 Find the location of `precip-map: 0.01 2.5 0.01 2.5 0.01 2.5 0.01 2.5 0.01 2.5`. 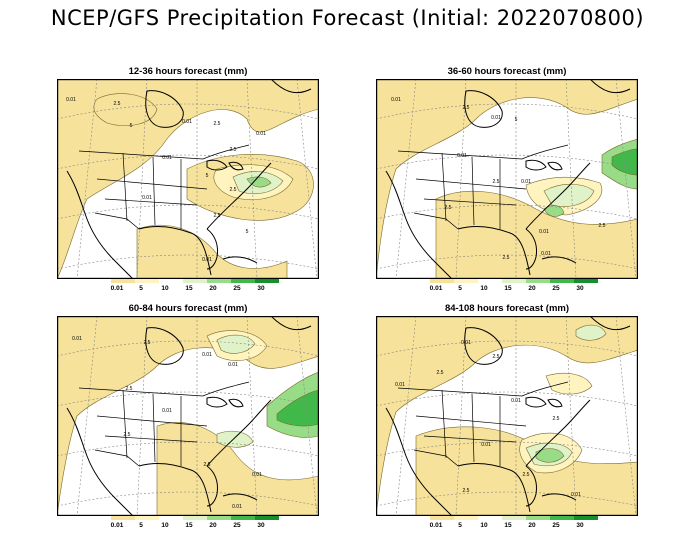

precip-map: 0.01 2.5 0.01 2.5 0.01 2.5 0.01 2.5 0.01 2.5 is located at coordinates (507, 416).